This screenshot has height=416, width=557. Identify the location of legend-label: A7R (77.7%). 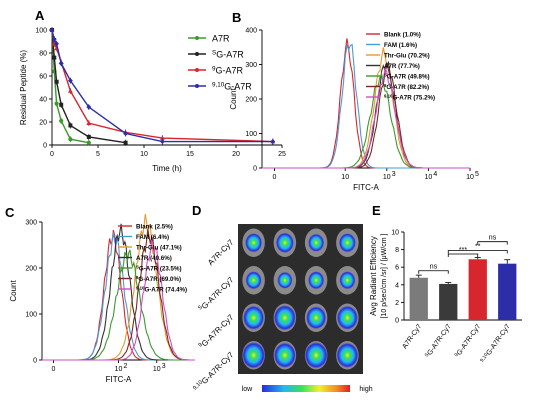
(402, 66).